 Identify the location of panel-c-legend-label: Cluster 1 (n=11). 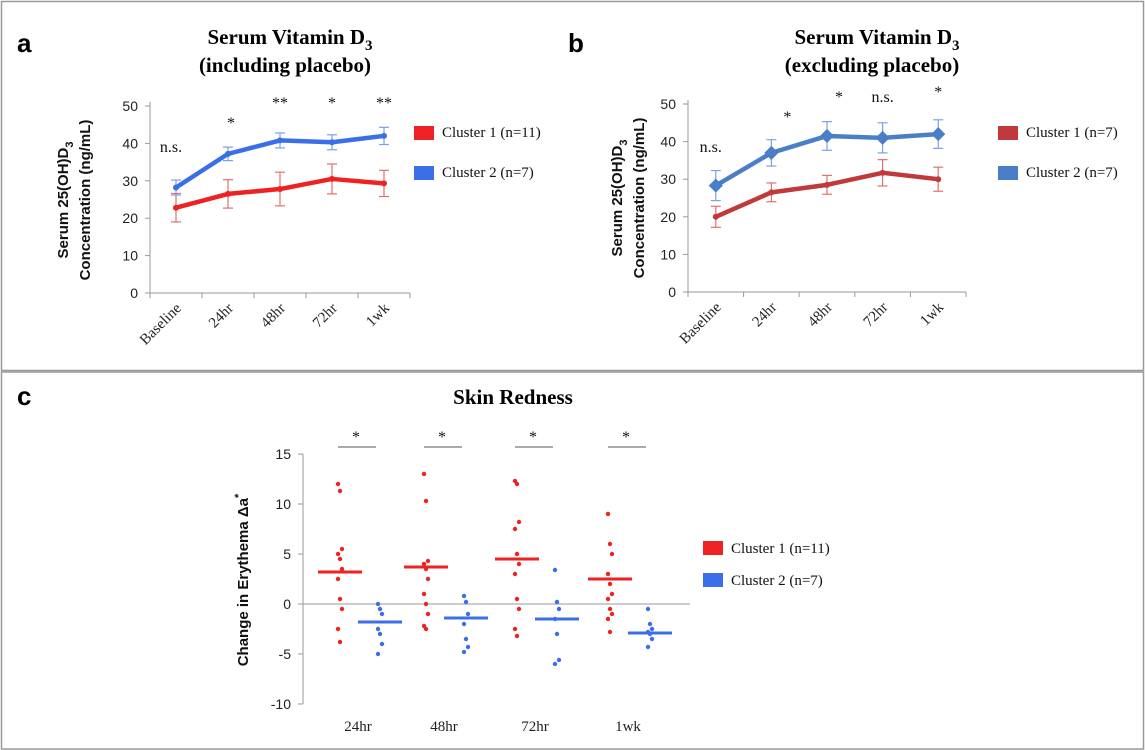
(780, 549).